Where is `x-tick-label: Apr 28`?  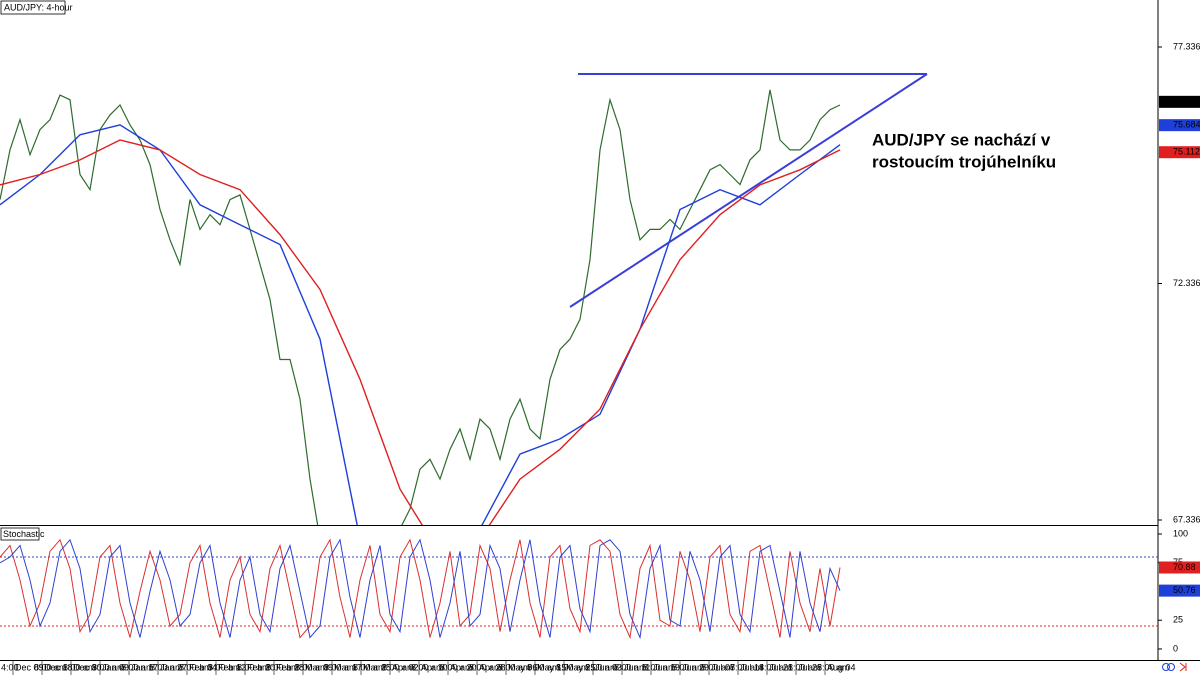
x-tick-label: Apr 28 is located at coordinates (492, 667).